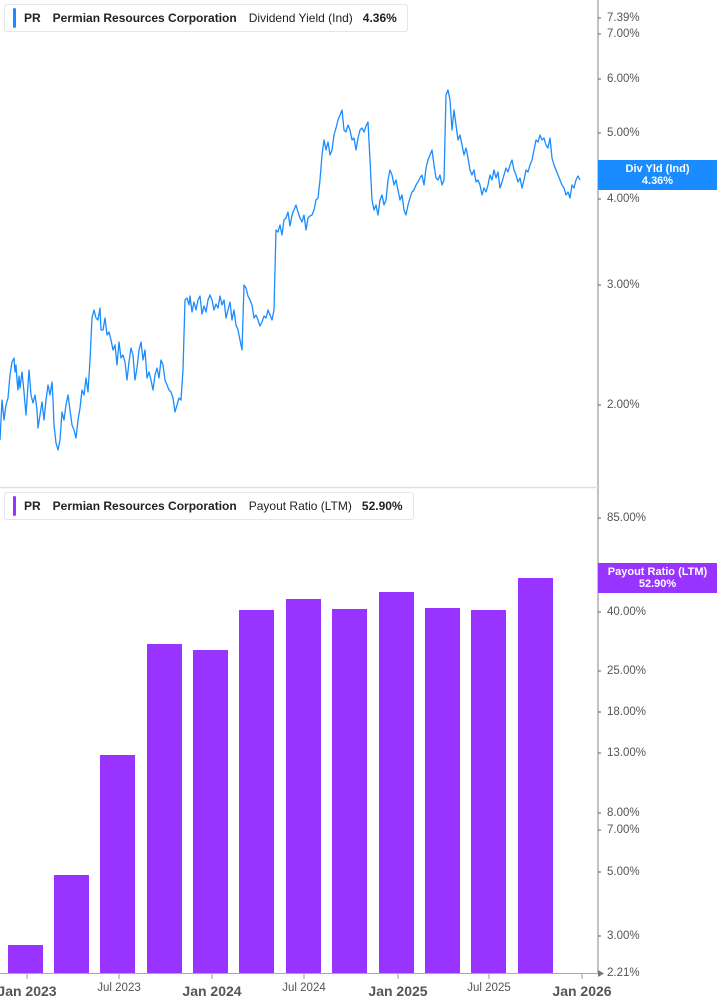 The image size is (717, 1005). Describe the element at coordinates (349, 791) in the screenshot. I see `bar-q3-2024` at that location.